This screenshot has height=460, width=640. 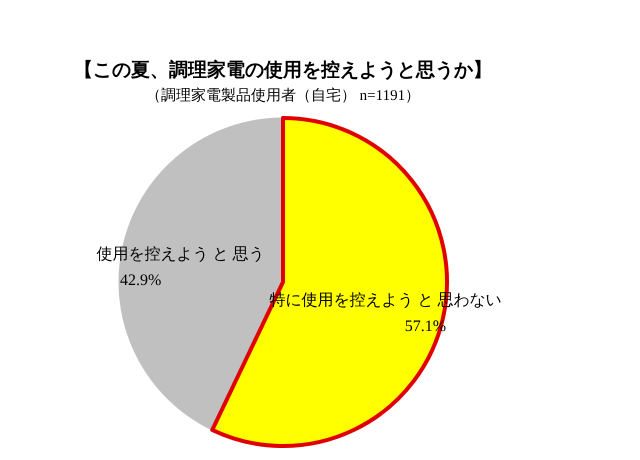 I want to click on chart-subtitle: （調理家電製品使用者（自宅） n=1191）, so click(x=283, y=95).